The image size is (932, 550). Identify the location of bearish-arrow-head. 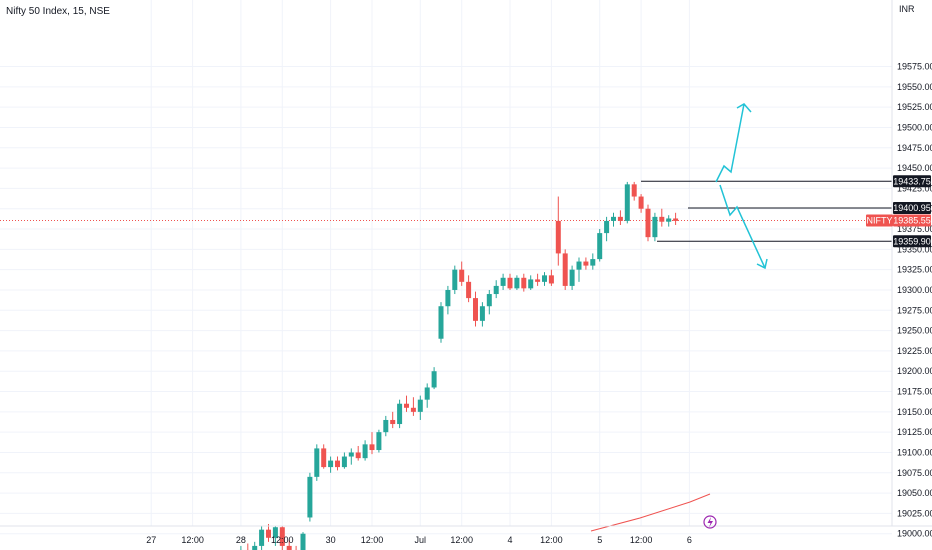
(762, 264).